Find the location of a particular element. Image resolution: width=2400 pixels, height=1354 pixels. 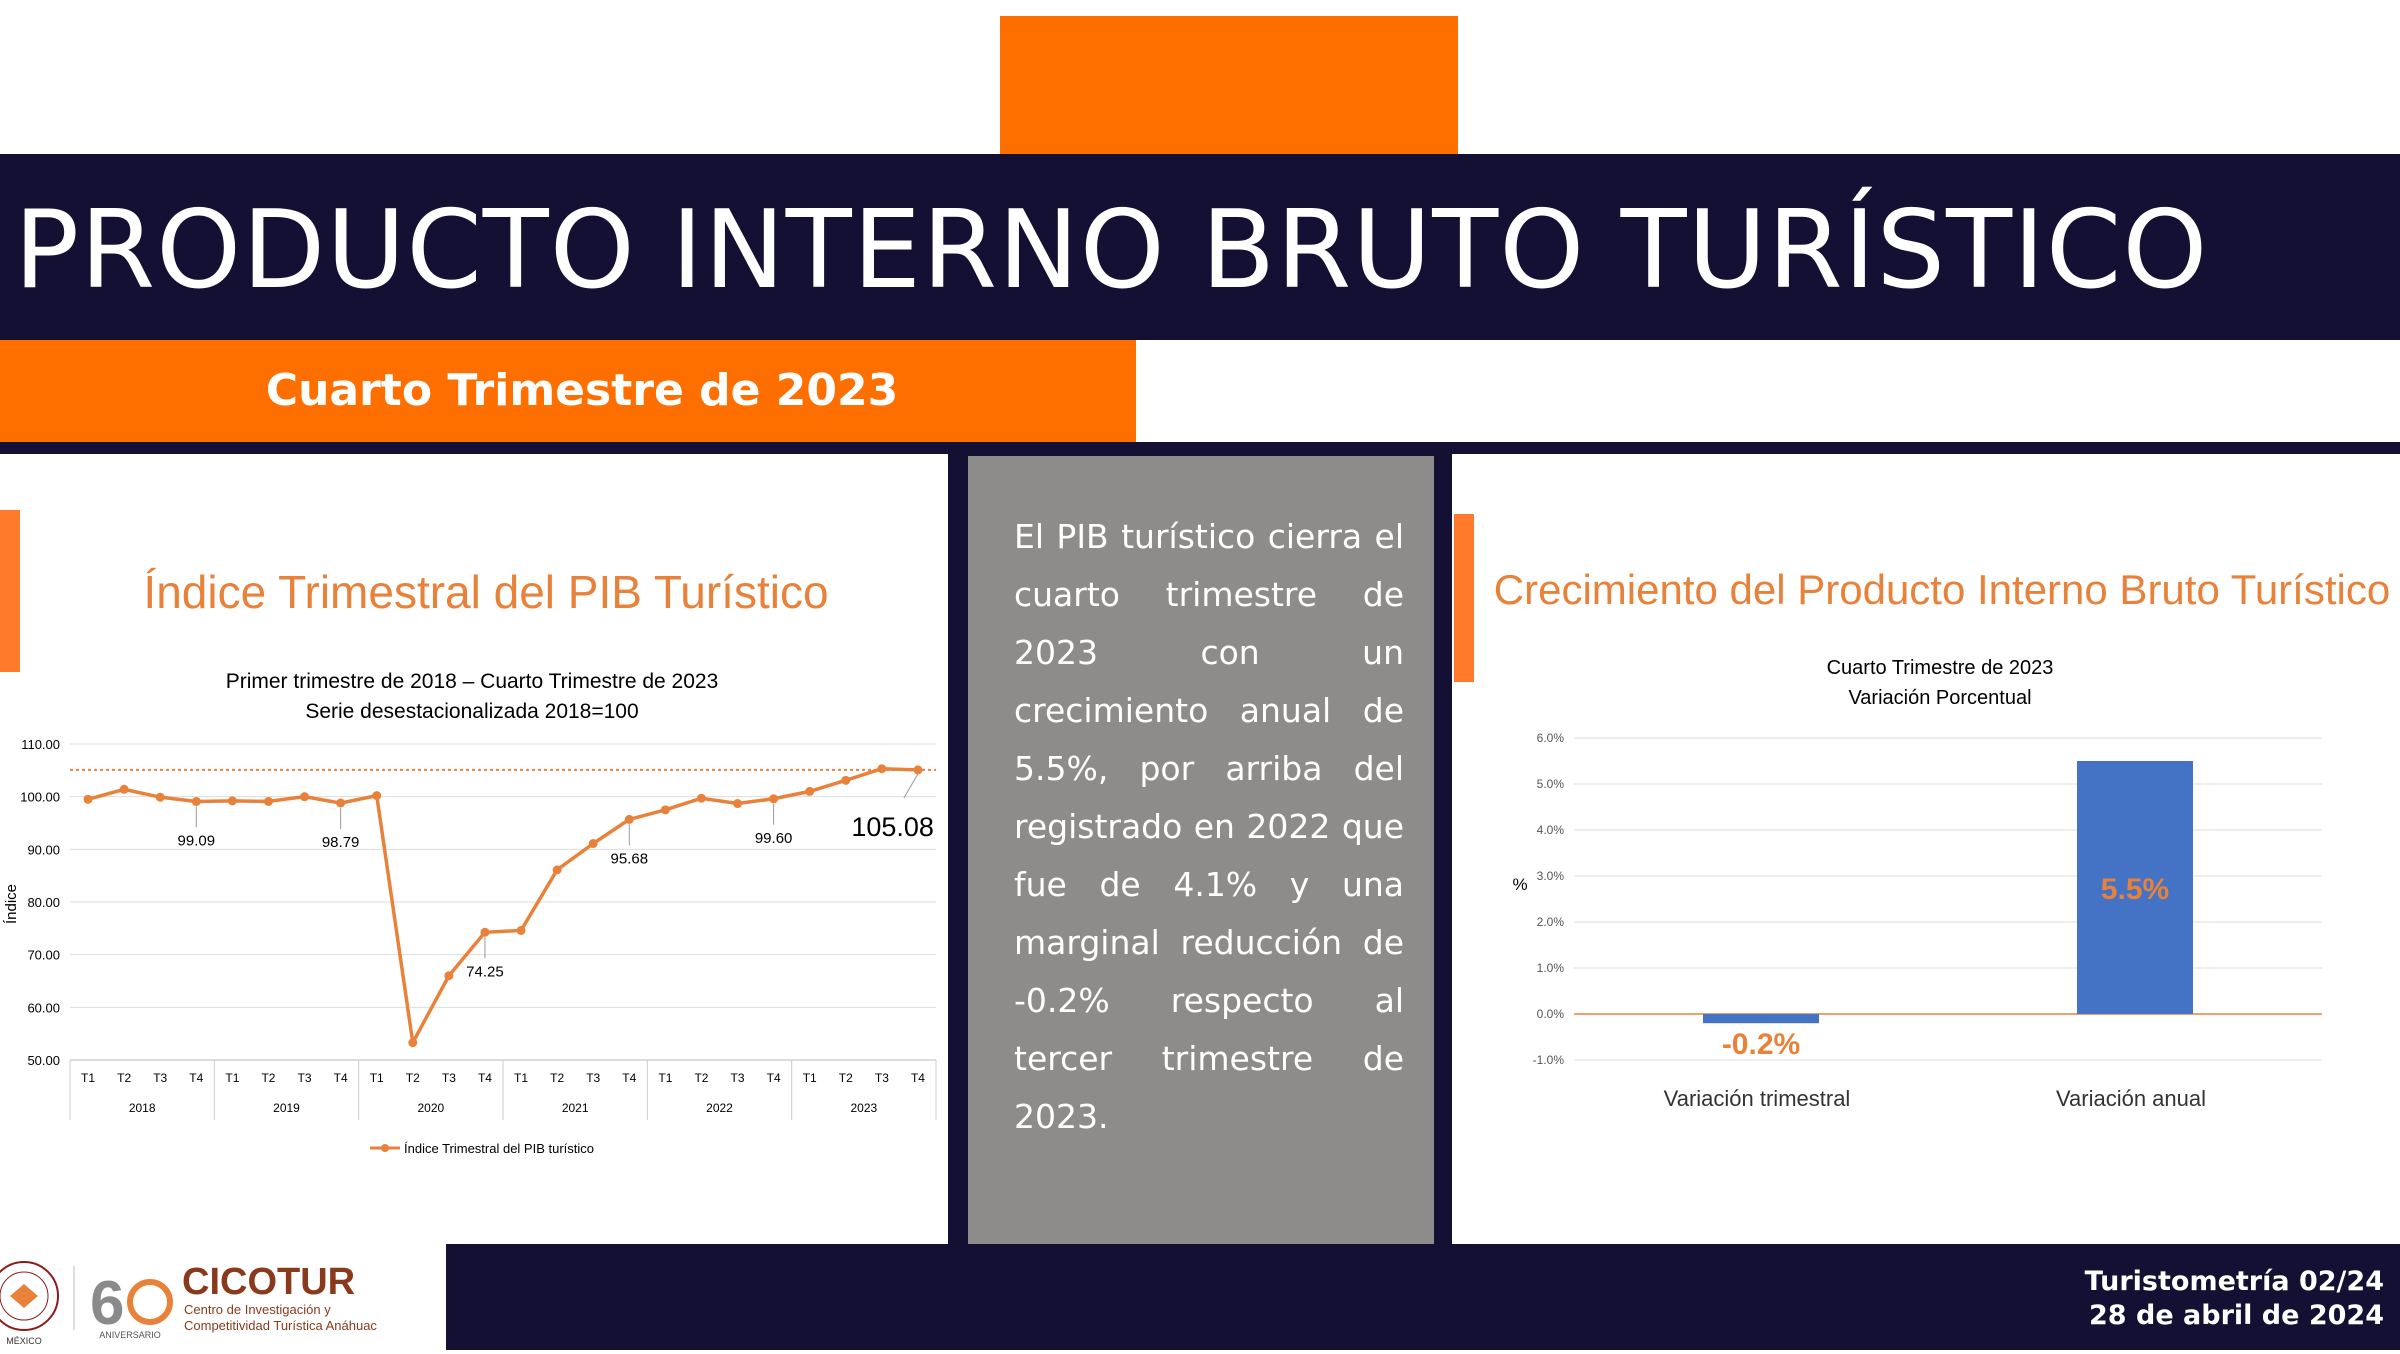

line-chart-data-label: 105.08 is located at coordinates (892, 827).